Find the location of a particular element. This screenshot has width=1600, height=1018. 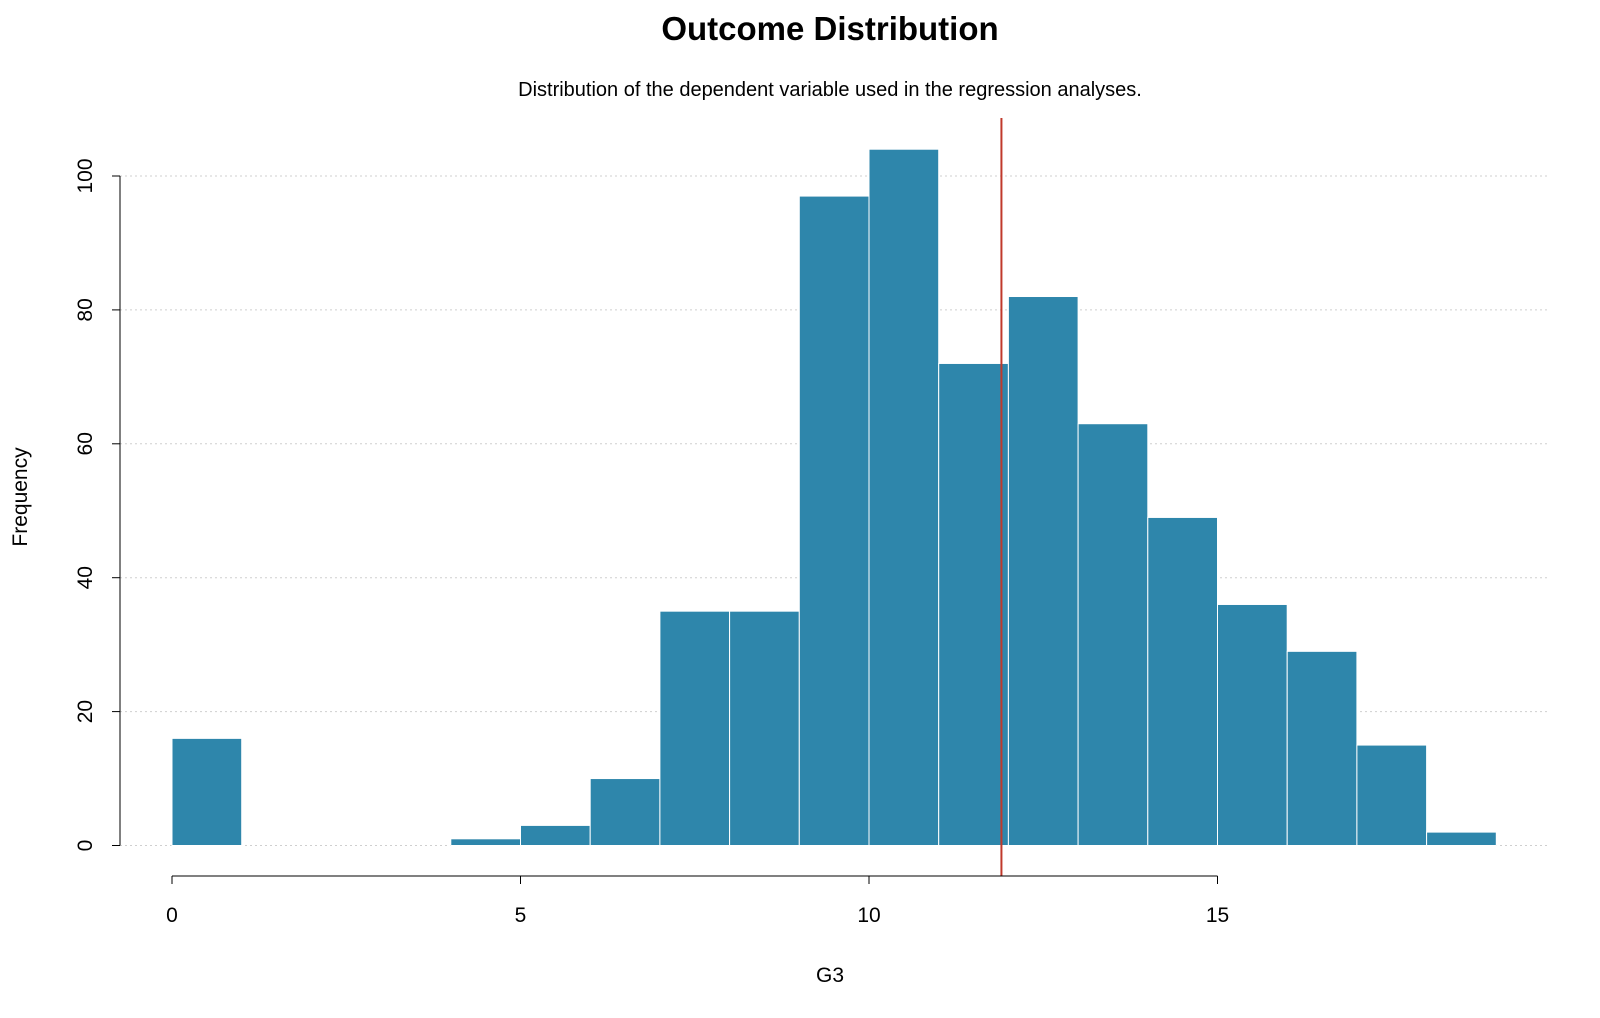

y-tick-label: 100 is located at coordinates (85, 175).